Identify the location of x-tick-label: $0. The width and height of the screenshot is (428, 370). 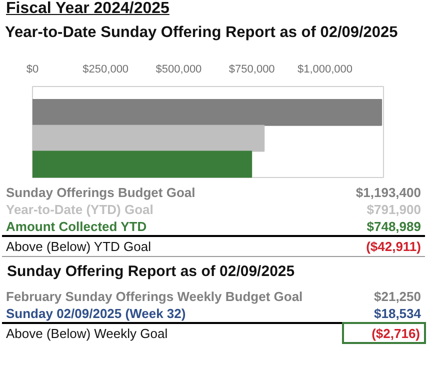
(32, 70).